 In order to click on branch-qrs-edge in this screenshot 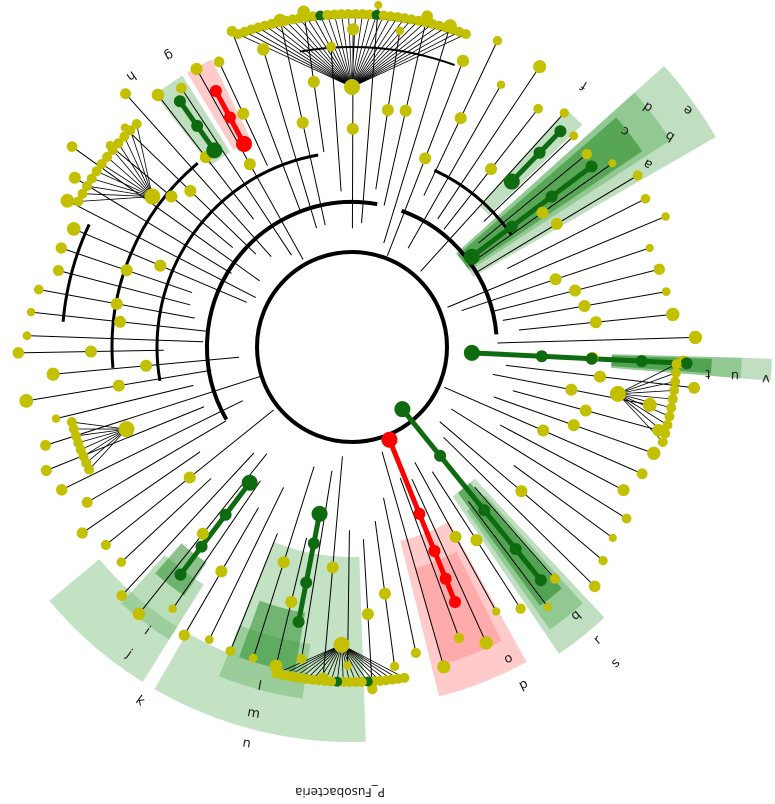, I will do `click(500, 529)`.